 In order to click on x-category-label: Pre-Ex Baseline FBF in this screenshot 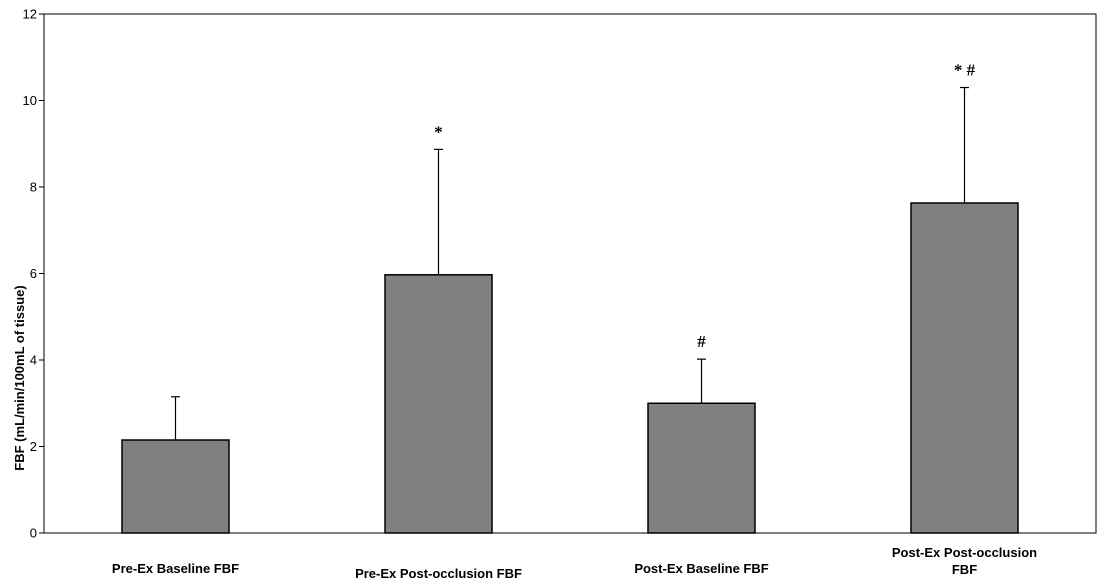, I will do `click(175, 568)`.